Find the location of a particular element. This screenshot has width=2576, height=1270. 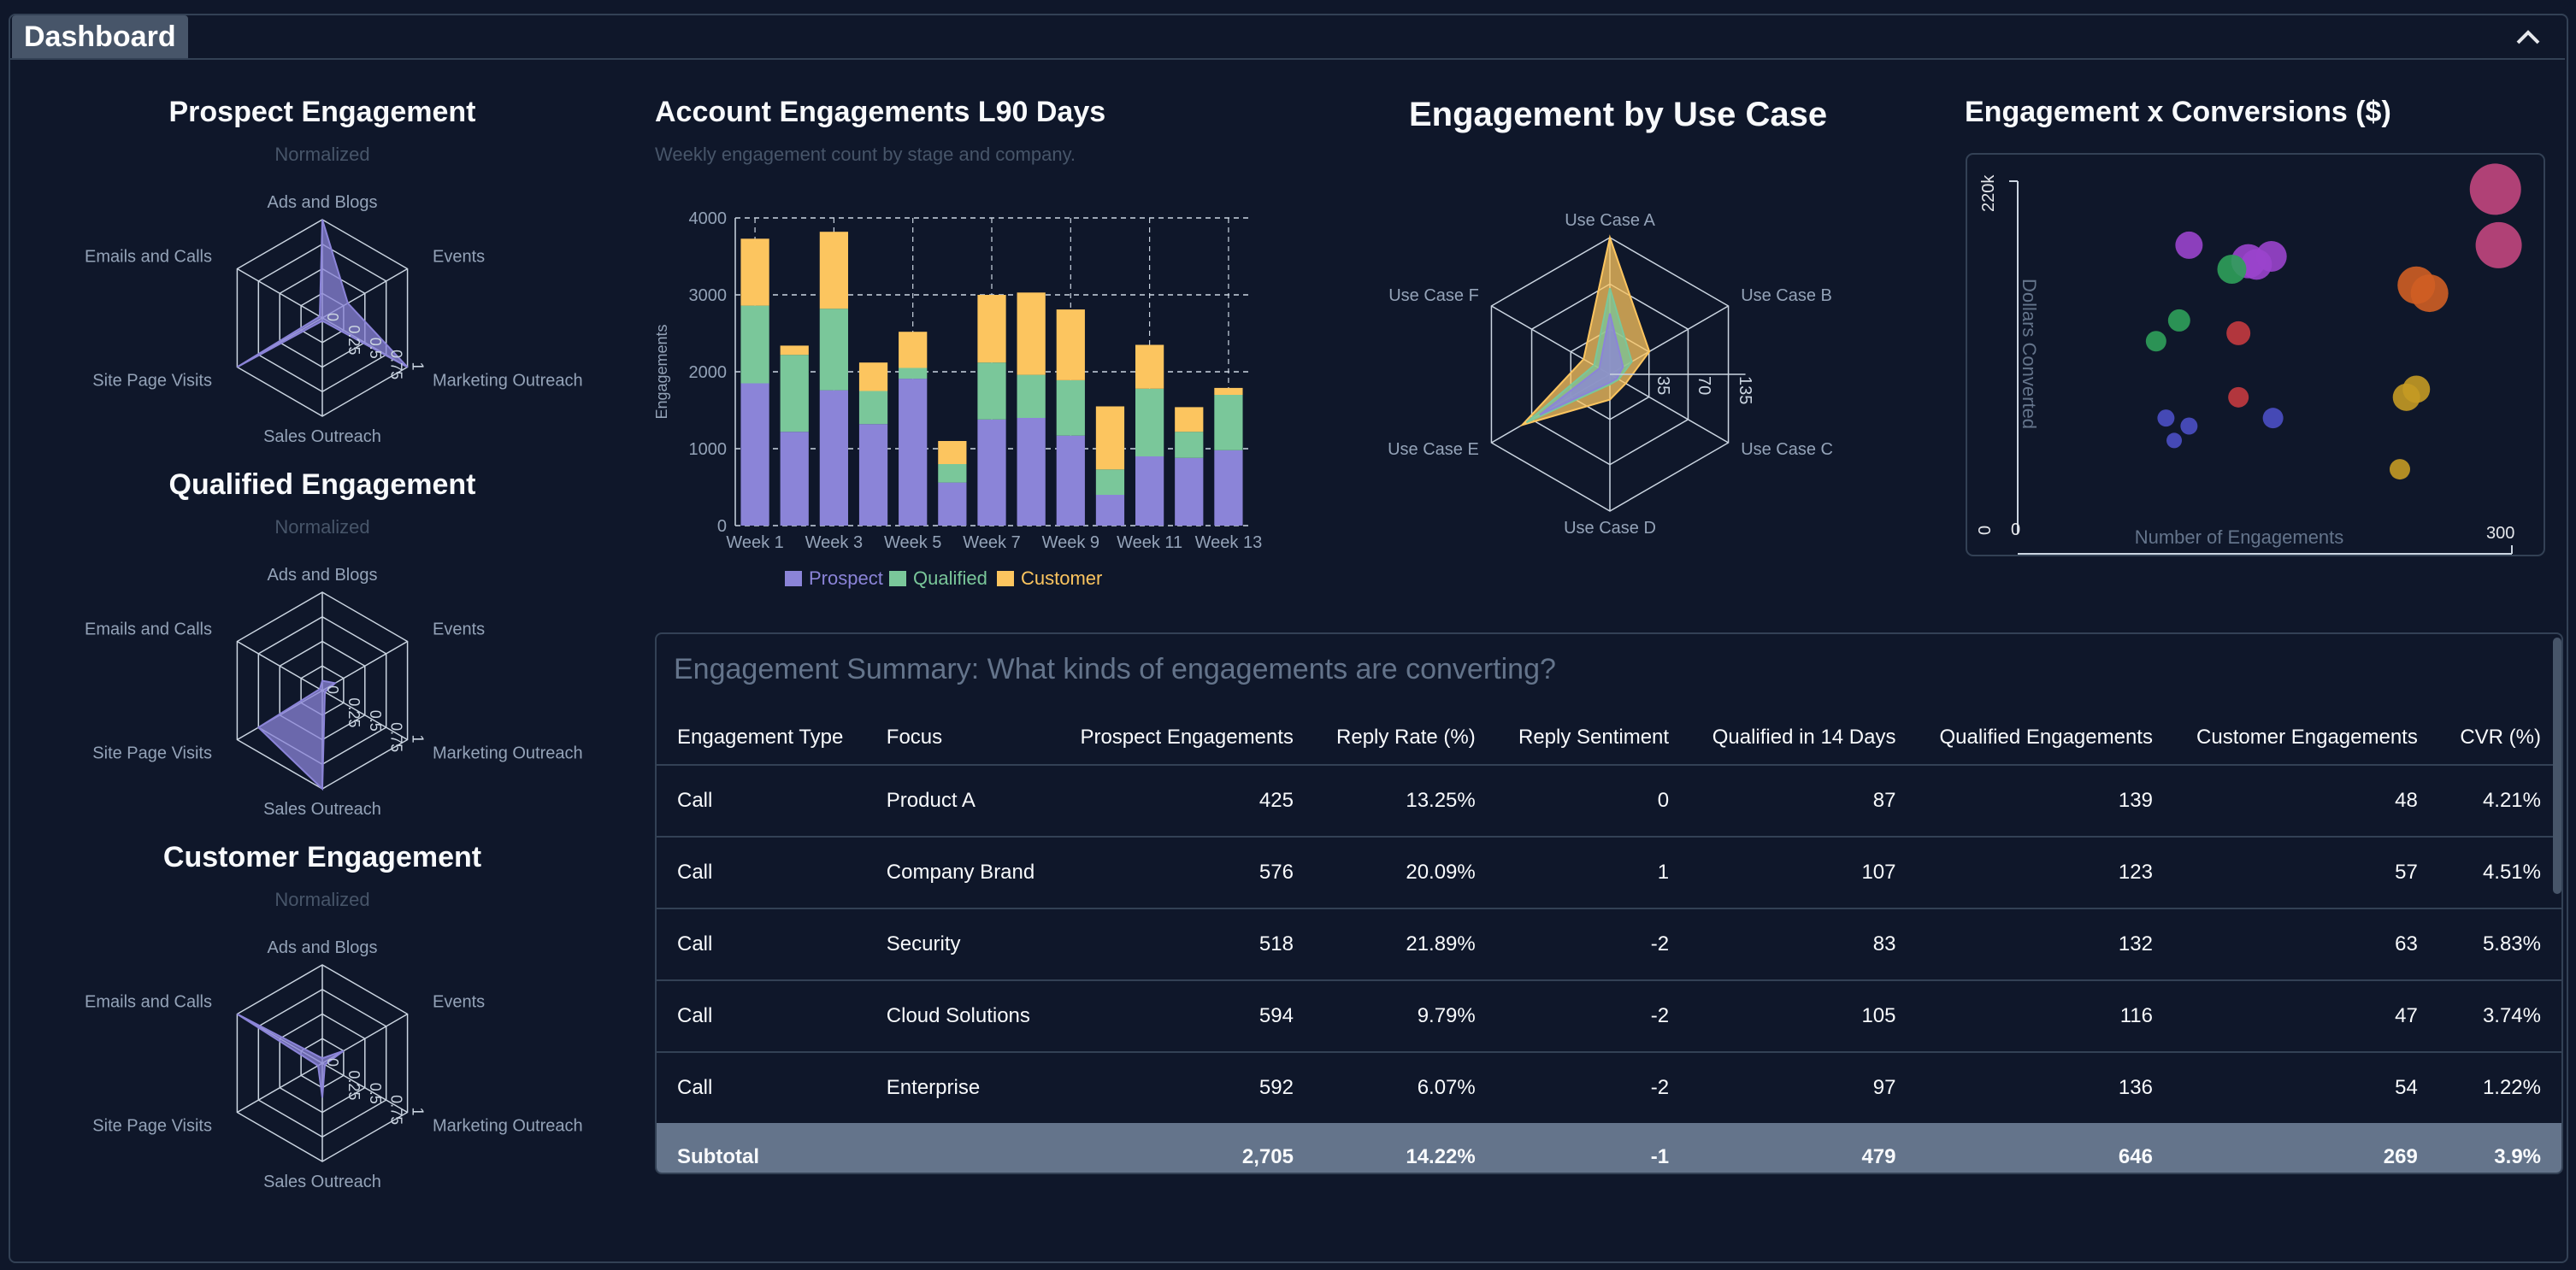

table-cell: 13.25% is located at coordinates (1441, 800).